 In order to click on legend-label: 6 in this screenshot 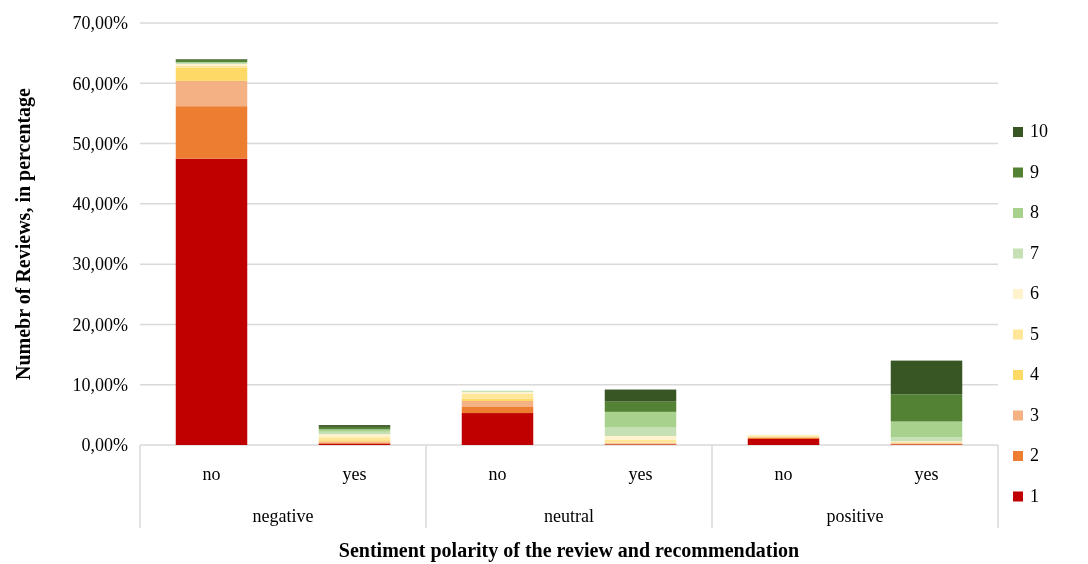, I will do `click(1034, 293)`.